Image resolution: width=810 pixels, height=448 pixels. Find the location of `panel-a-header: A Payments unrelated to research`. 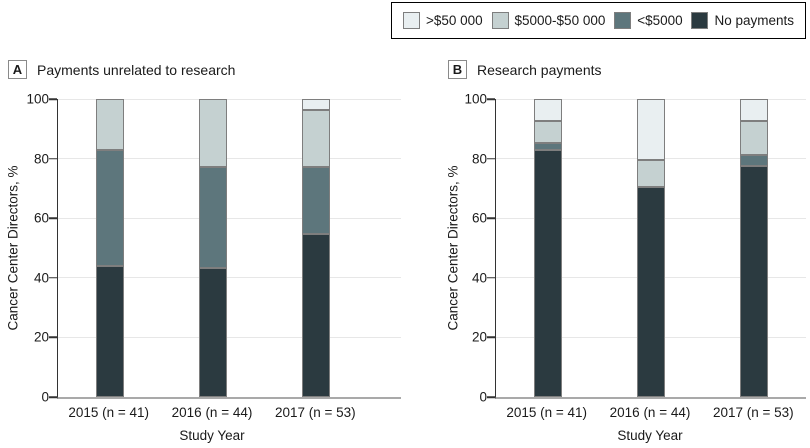

panel-a-header: A Payments unrelated to research is located at coordinates (121, 69).